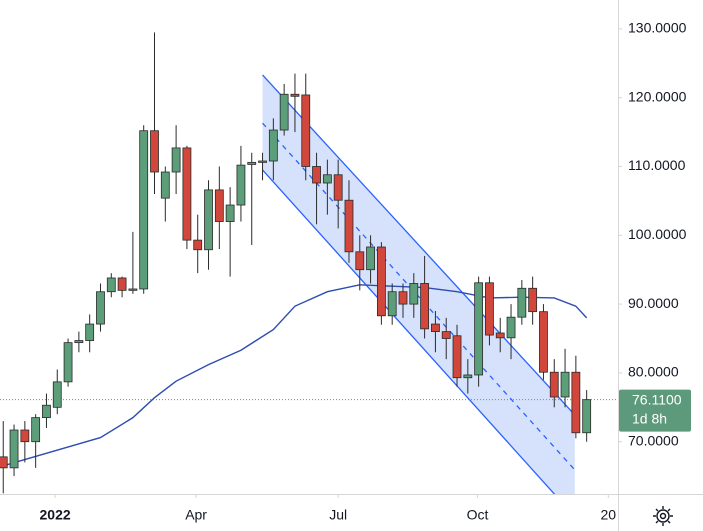 The height and width of the screenshot is (531, 703). What do you see at coordinates (653, 440) in the screenshot?
I see `y-tick-label: 70.0000` at bounding box center [653, 440].